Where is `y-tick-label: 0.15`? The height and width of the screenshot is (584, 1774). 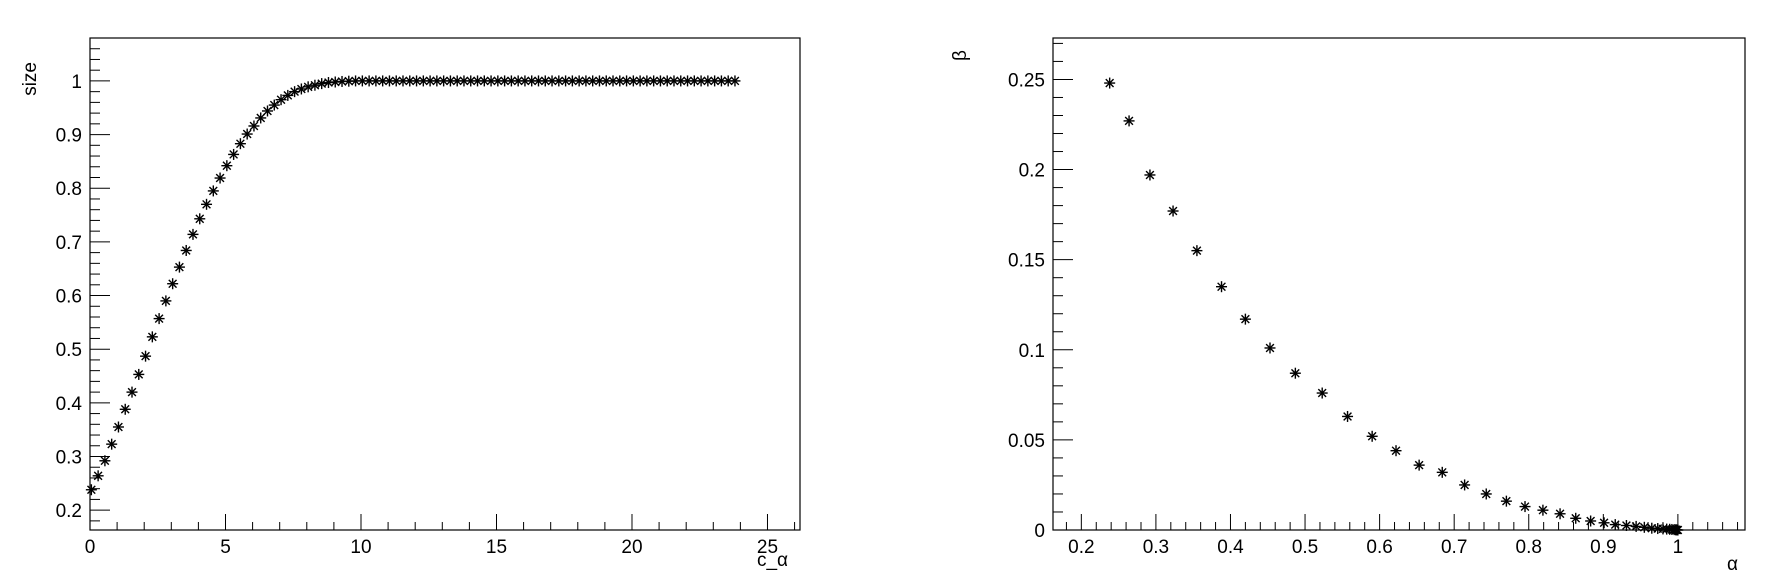
y-tick-label: 0.15 is located at coordinates (1026, 261).